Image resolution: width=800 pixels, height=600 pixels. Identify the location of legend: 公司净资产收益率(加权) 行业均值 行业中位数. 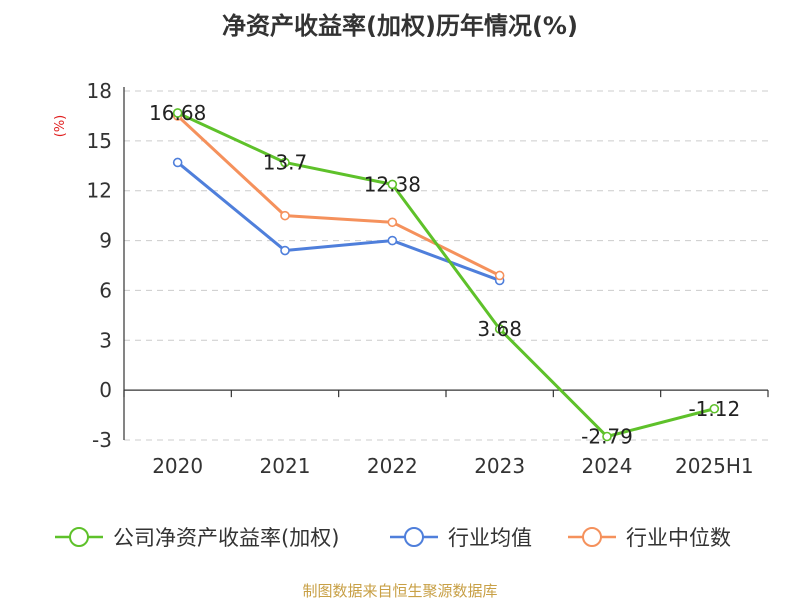
(393, 538).